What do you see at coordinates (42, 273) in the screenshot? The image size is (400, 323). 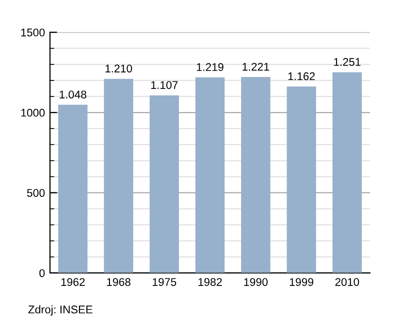 I see `y-tick-label: 0` at bounding box center [42, 273].